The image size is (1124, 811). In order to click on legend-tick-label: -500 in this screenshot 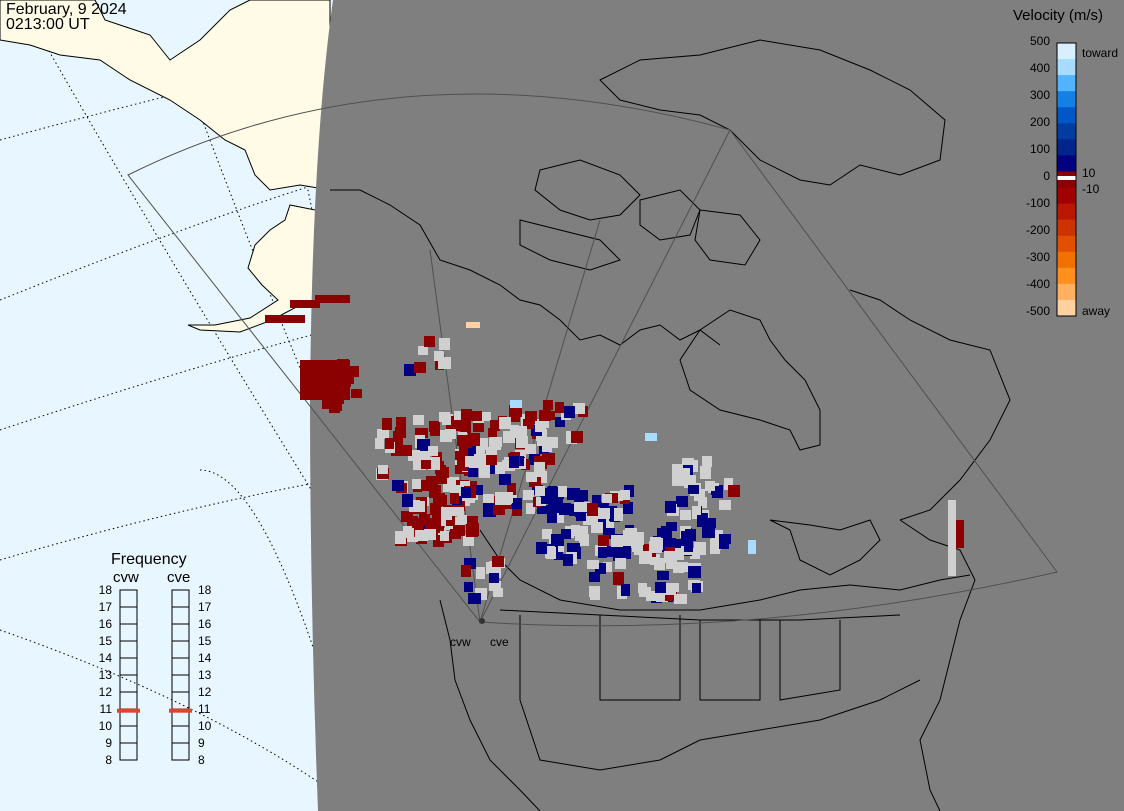, I will do `click(1038, 311)`.